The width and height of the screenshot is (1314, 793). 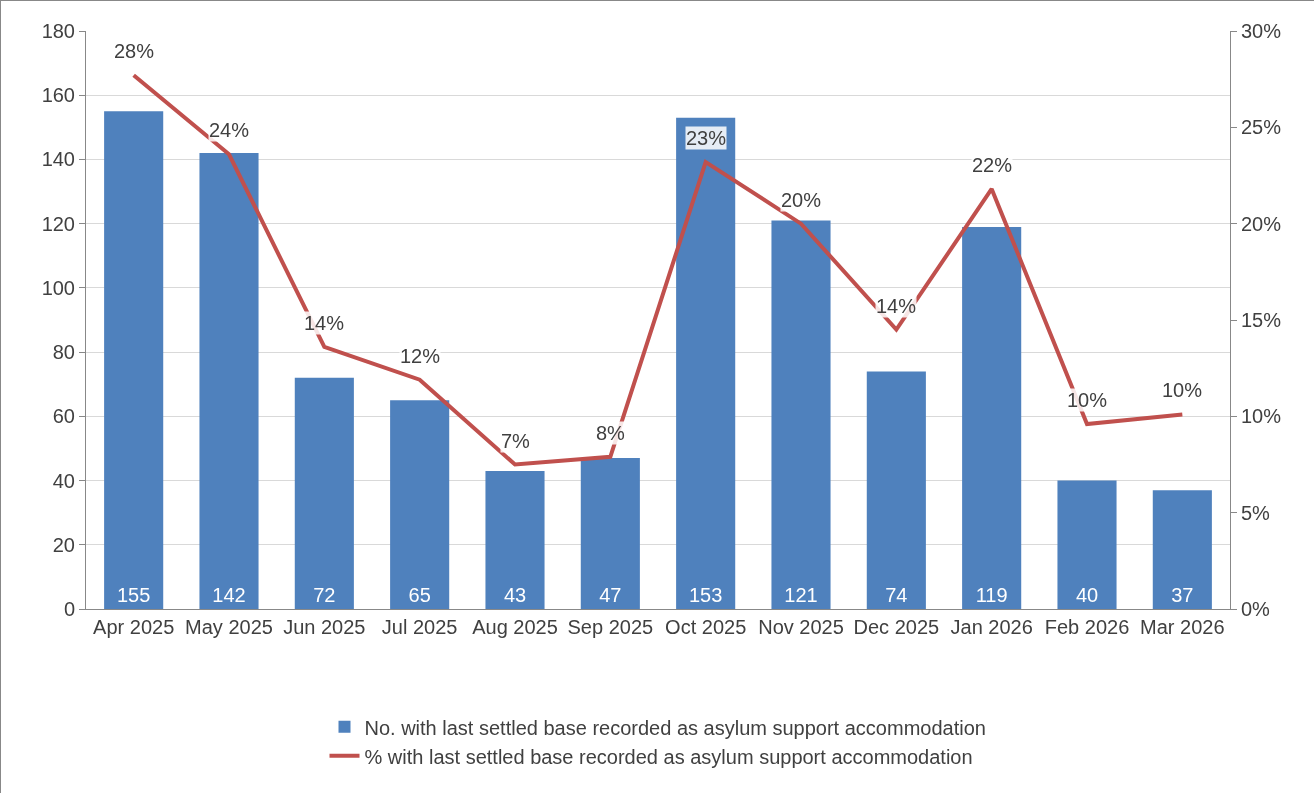 What do you see at coordinates (706, 627) in the screenshot?
I see `x-tick-label: Oct 2025` at bounding box center [706, 627].